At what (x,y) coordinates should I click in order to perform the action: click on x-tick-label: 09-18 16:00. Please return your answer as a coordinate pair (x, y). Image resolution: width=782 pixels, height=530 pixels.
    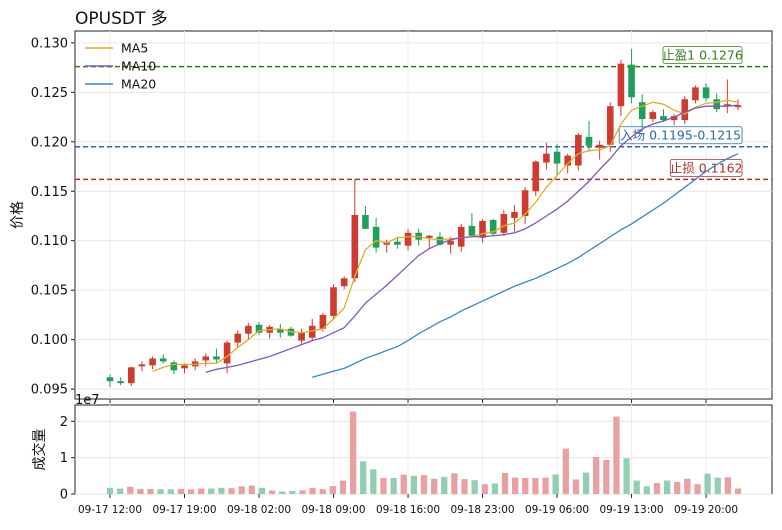
    Looking at the image, I should click on (408, 510).